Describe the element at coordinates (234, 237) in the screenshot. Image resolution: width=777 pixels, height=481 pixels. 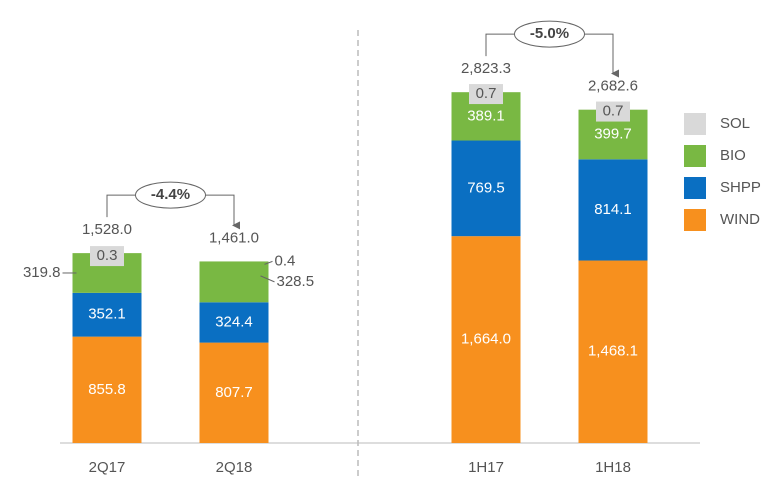
I see `total-label: 1,461.0` at that location.